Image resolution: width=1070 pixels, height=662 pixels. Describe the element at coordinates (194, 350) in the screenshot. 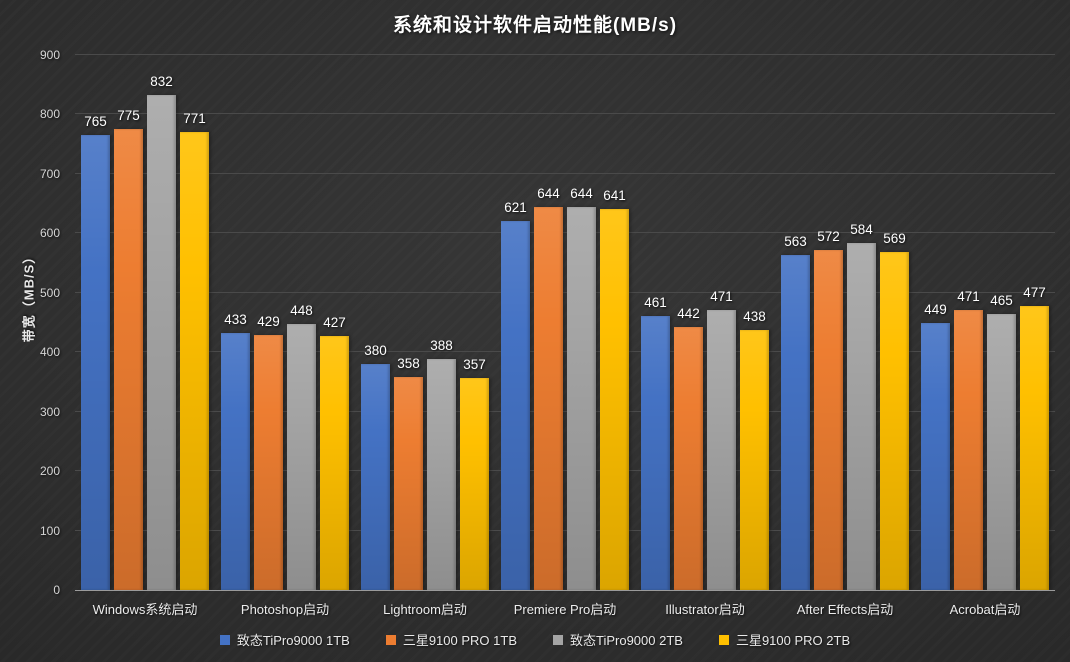

I see `bar: 771` at that location.